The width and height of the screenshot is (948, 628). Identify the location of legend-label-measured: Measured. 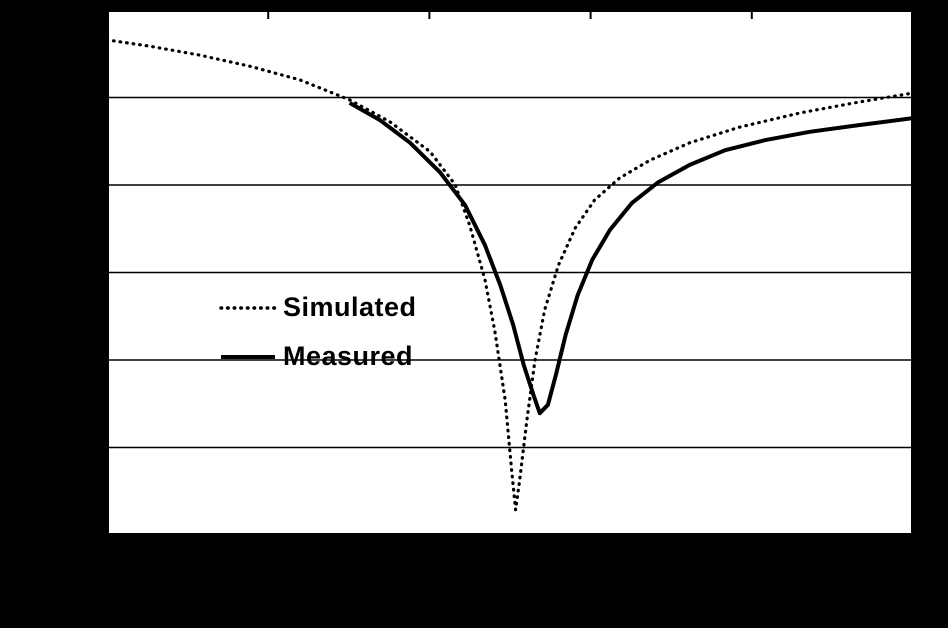
(348, 356).